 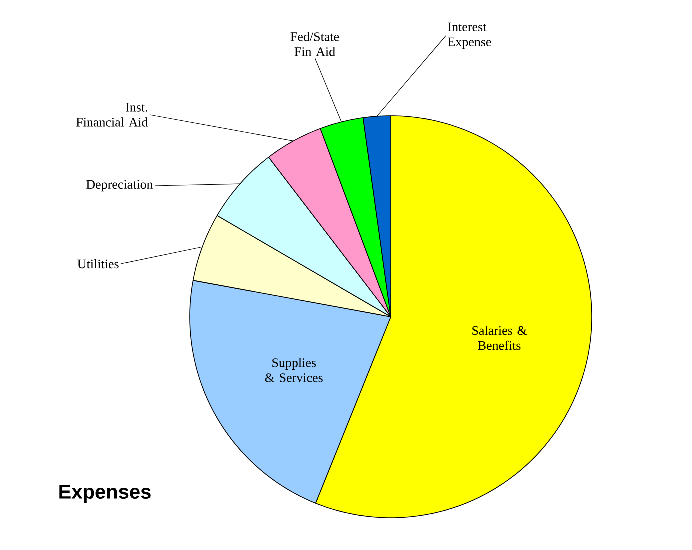 What do you see at coordinates (315, 44) in the screenshot?
I see `slice-label: Fed/State Fin Aid` at bounding box center [315, 44].